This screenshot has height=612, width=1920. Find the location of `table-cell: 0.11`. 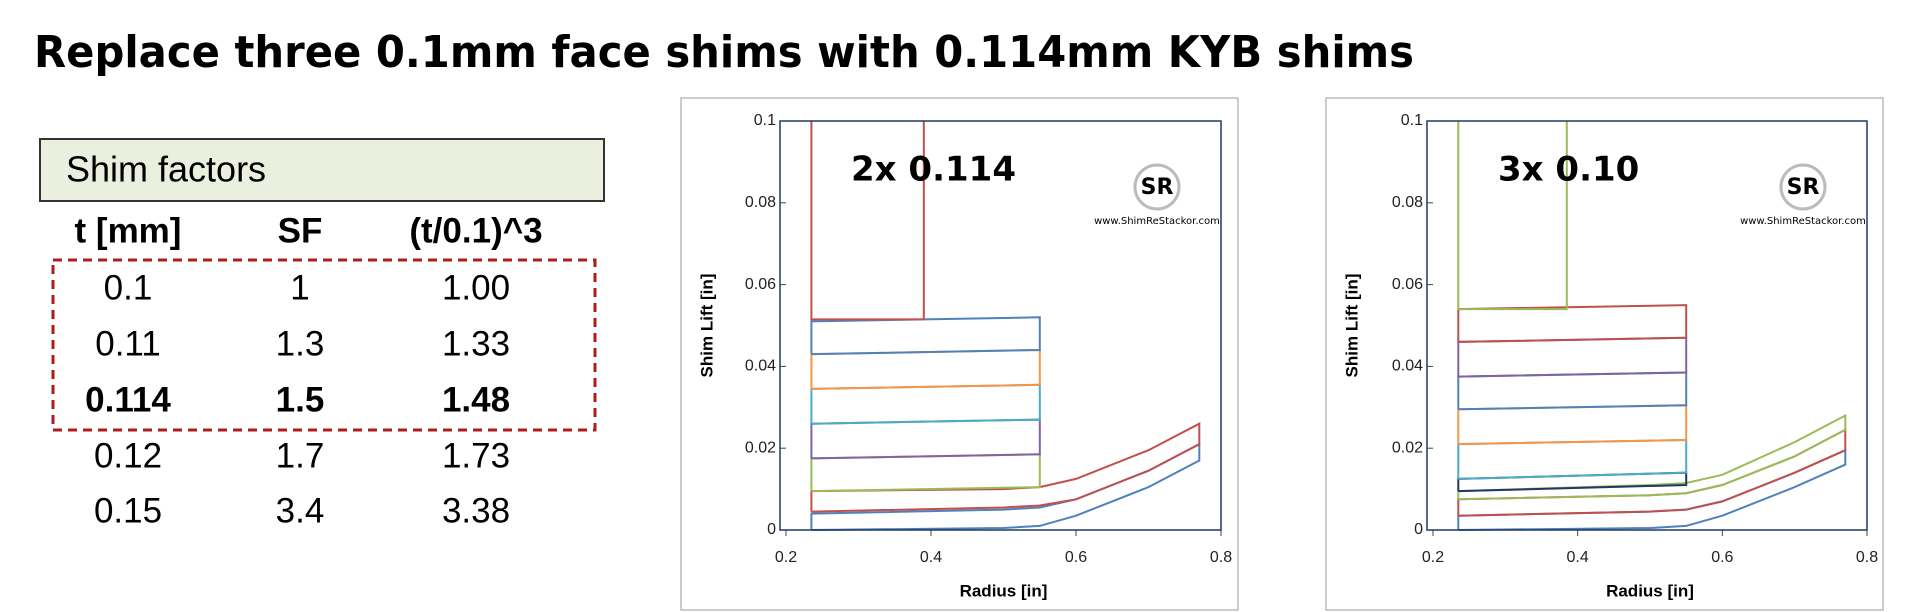

table-cell: 0.11 is located at coordinates (128, 343).